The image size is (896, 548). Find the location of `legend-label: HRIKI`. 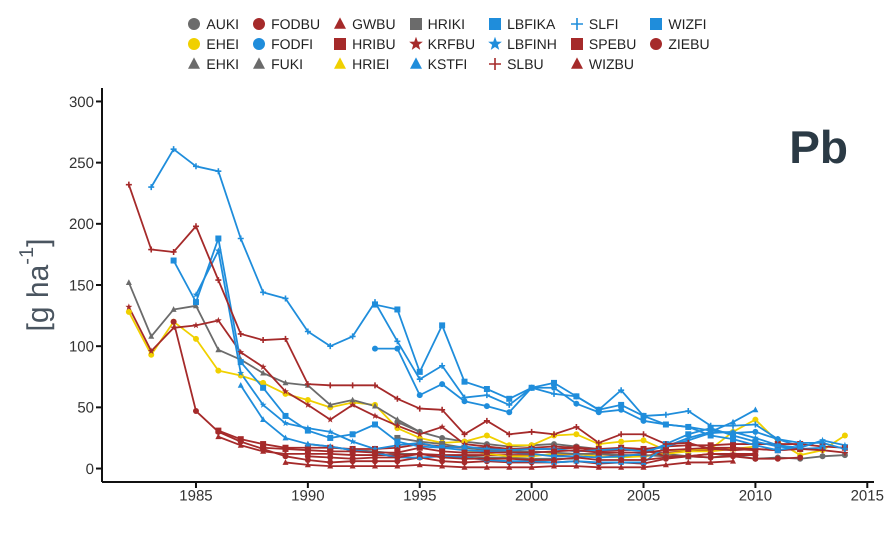

legend-label: HRIKI is located at coordinates (446, 24).